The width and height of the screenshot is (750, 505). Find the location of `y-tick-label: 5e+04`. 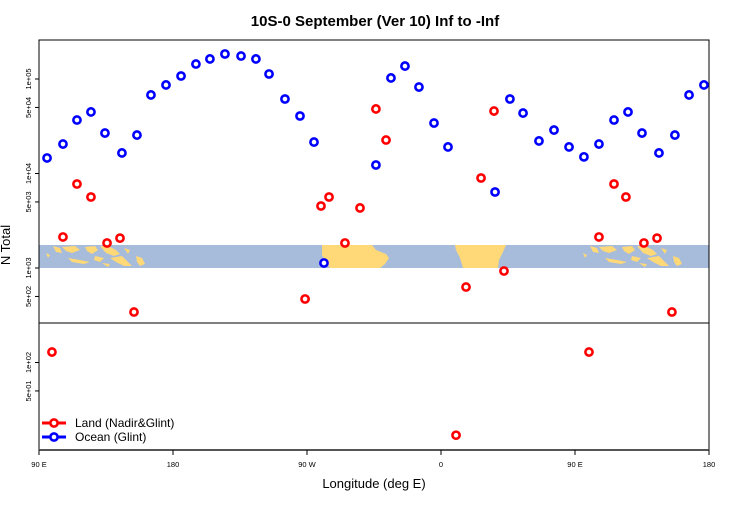

y-tick-label: 5e+04 is located at coordinates (28, 107).